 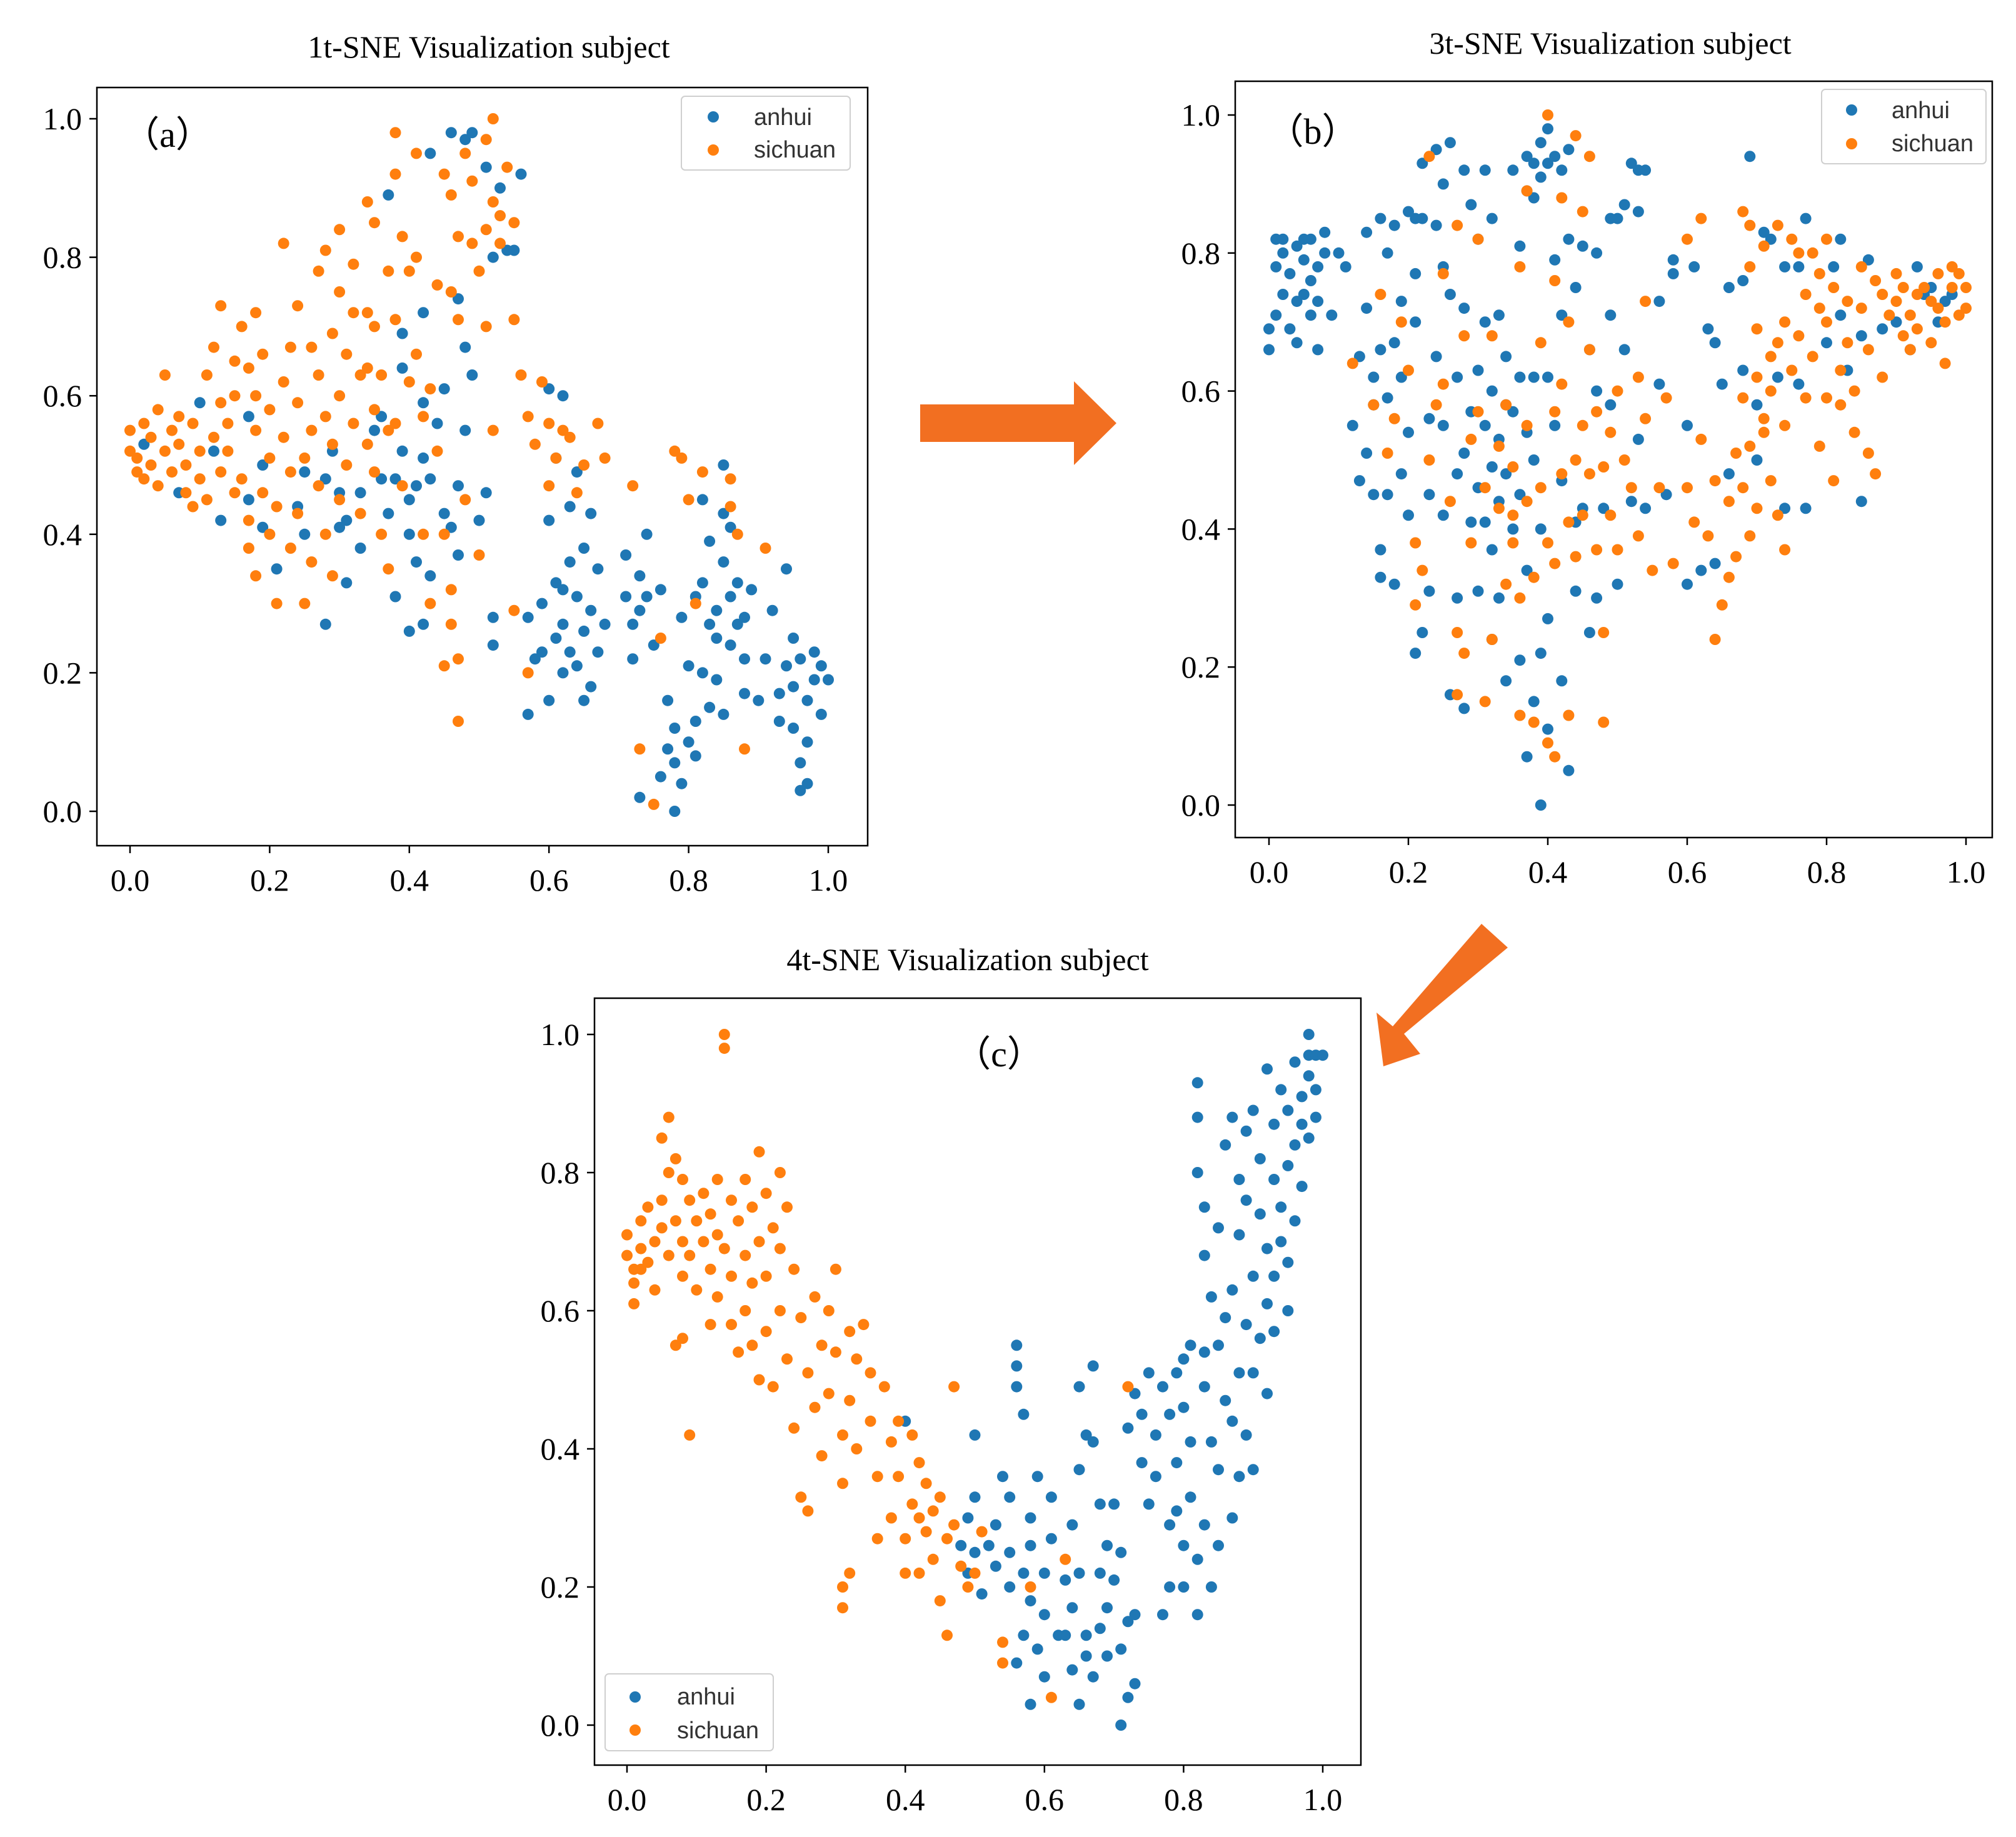 I want to click on panel-a-ytick-label: 0.6, so click(x=63, y=395).